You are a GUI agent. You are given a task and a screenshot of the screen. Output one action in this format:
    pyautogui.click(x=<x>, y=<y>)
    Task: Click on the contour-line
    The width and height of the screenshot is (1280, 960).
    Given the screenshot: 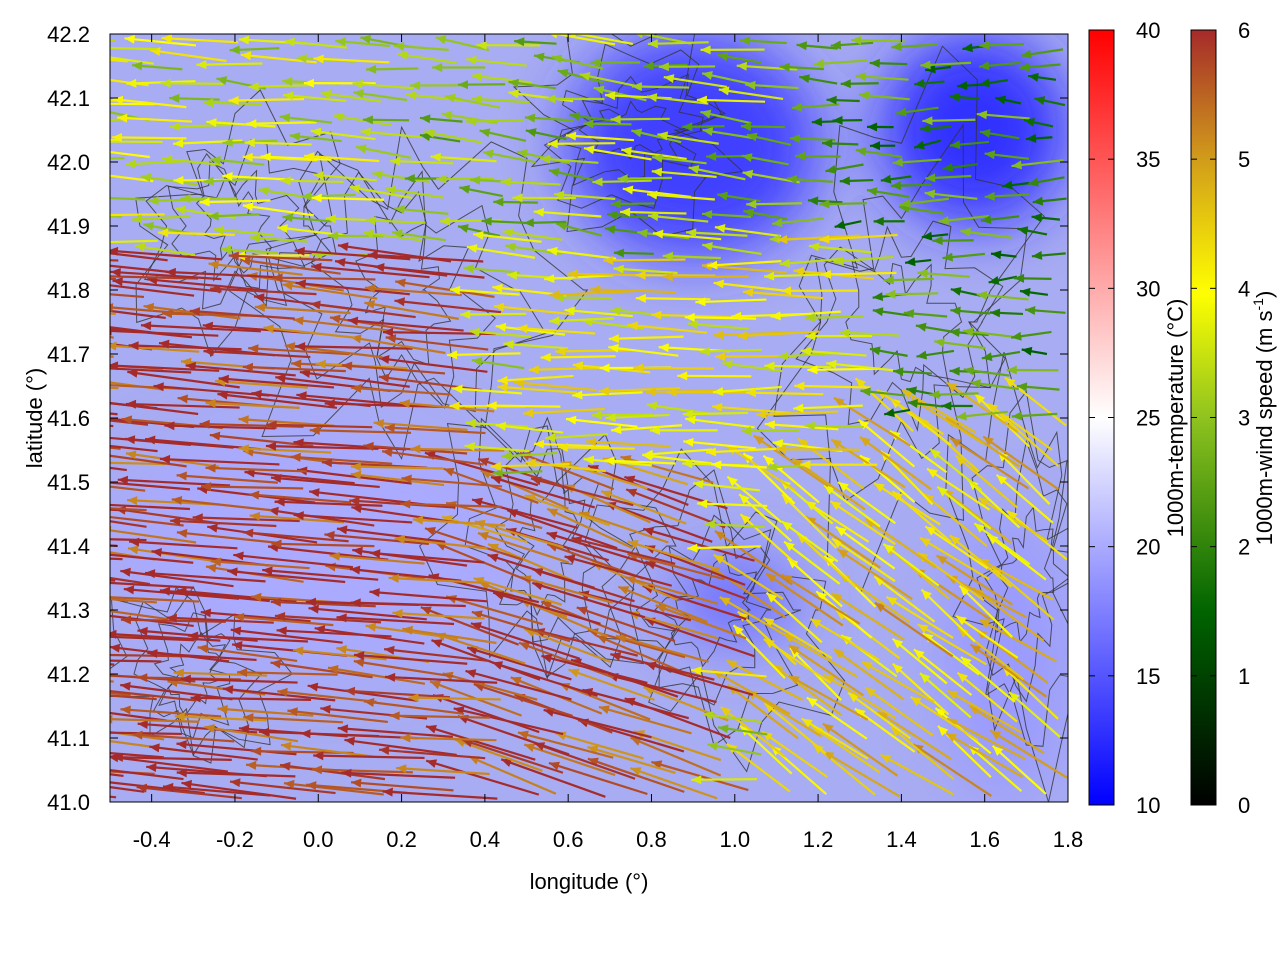 What is the action you would take?
    pyautogui.click(x=238, y=224)
    